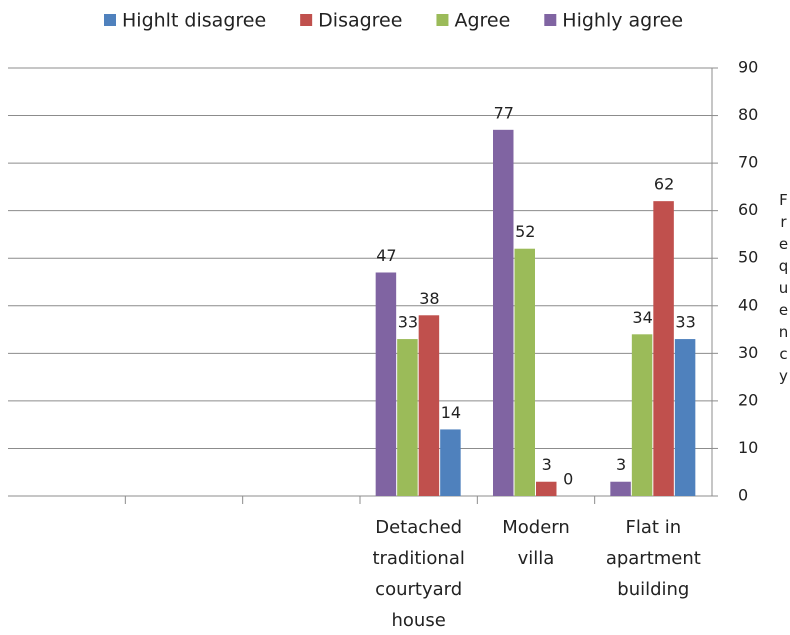 The width and height of the screenshot is (790, 635). I want to click on value-label: 47, so click(386, 255).